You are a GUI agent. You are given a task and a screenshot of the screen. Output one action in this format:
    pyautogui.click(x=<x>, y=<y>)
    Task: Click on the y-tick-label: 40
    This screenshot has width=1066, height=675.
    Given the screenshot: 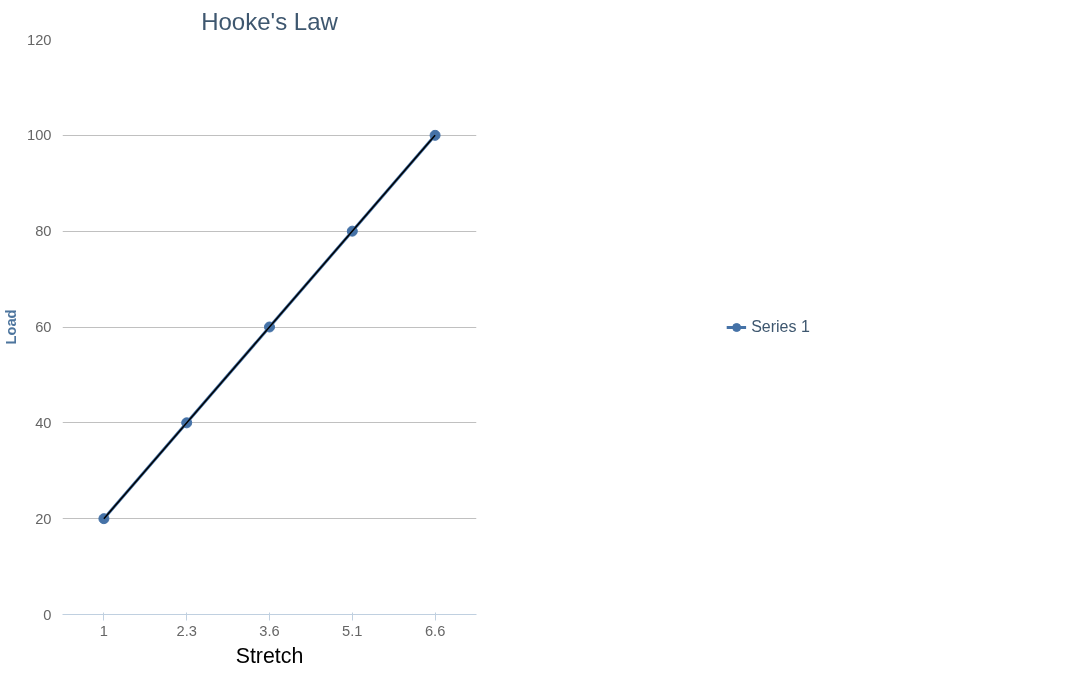 What is the action you would take?
    pyautogui.click(x=43, y=422)
    